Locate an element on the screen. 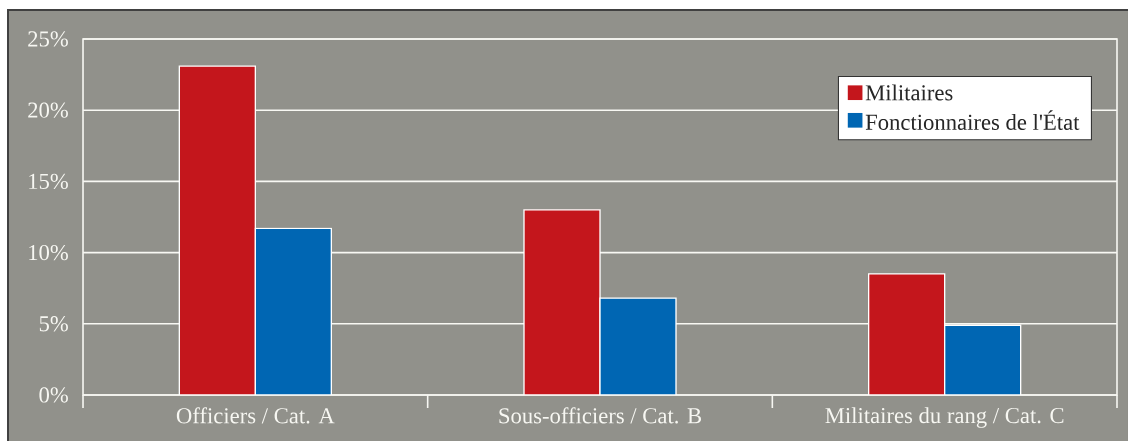 The height and width of the screenshot is (441, 1128). x-tick-label: Officiers / Cat. A is located at coordinates (255, 415).